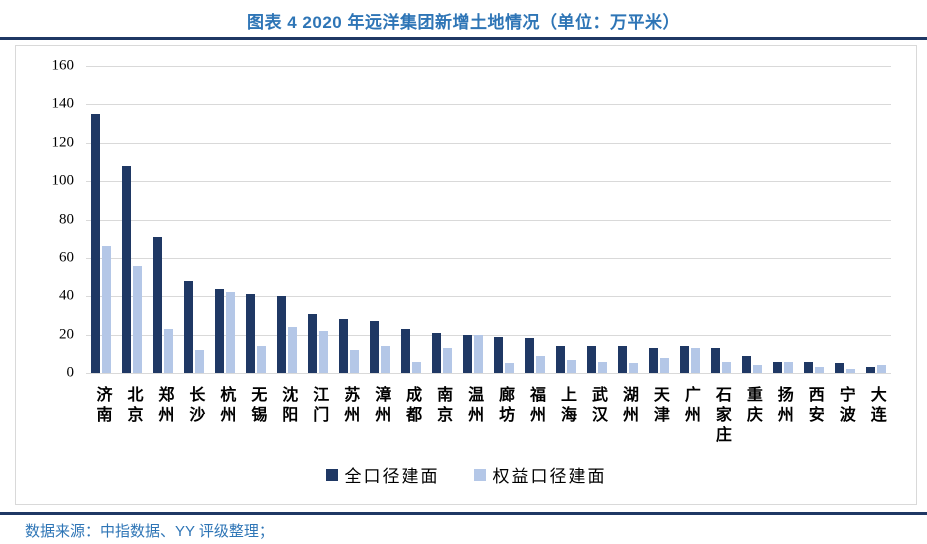 The width and height of the screenshot is (927, 544). I want to click on x-tick-label: 重庆, so click(752, 406).